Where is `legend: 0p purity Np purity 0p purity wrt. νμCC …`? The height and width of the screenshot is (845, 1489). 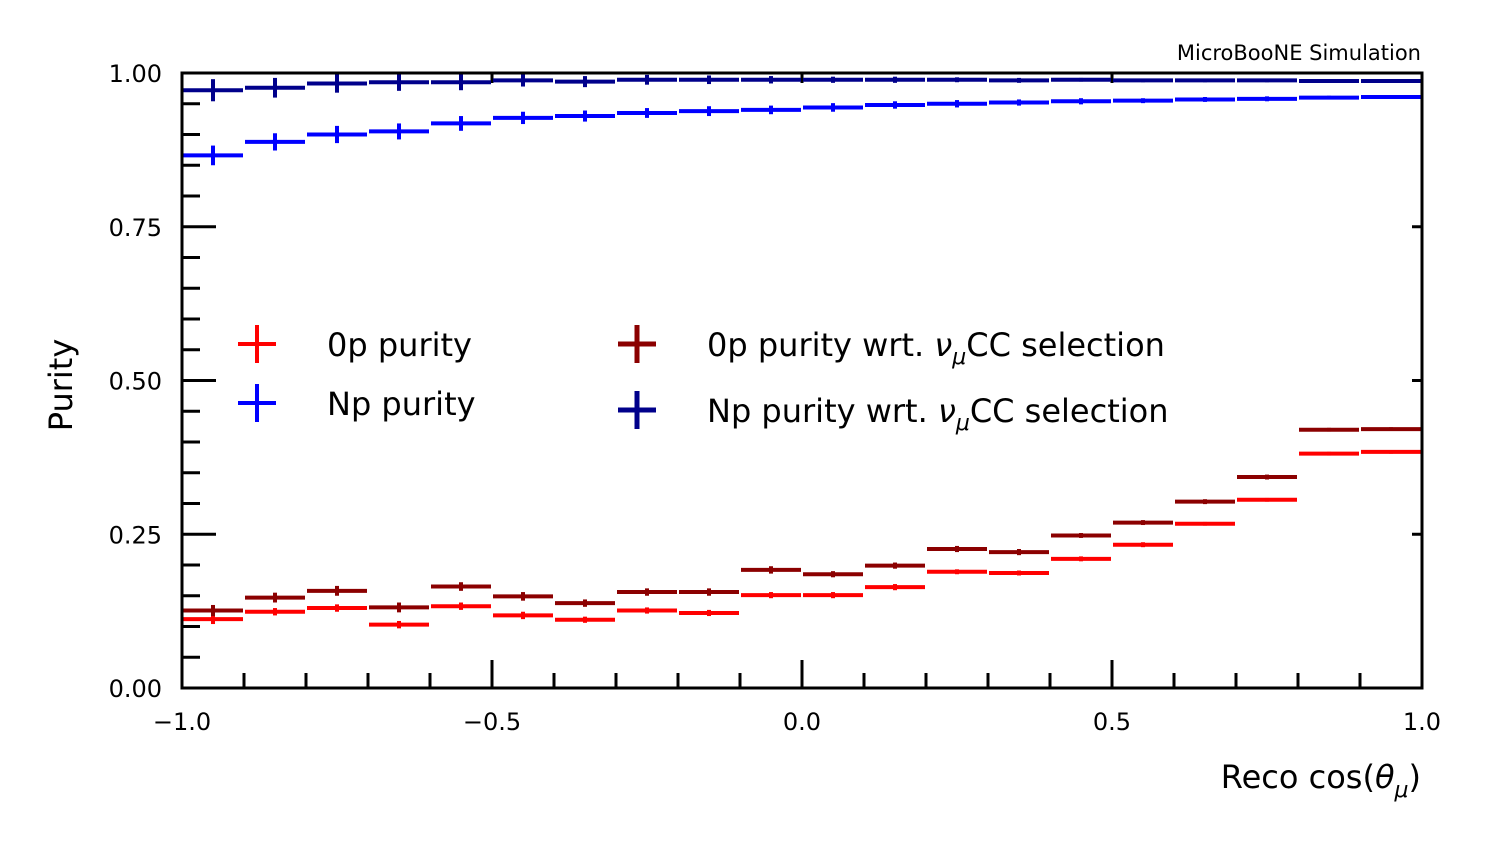
legend: 0p purity Np purity 0p purity wrt. νμCC … is located at coordinates (703, 380).